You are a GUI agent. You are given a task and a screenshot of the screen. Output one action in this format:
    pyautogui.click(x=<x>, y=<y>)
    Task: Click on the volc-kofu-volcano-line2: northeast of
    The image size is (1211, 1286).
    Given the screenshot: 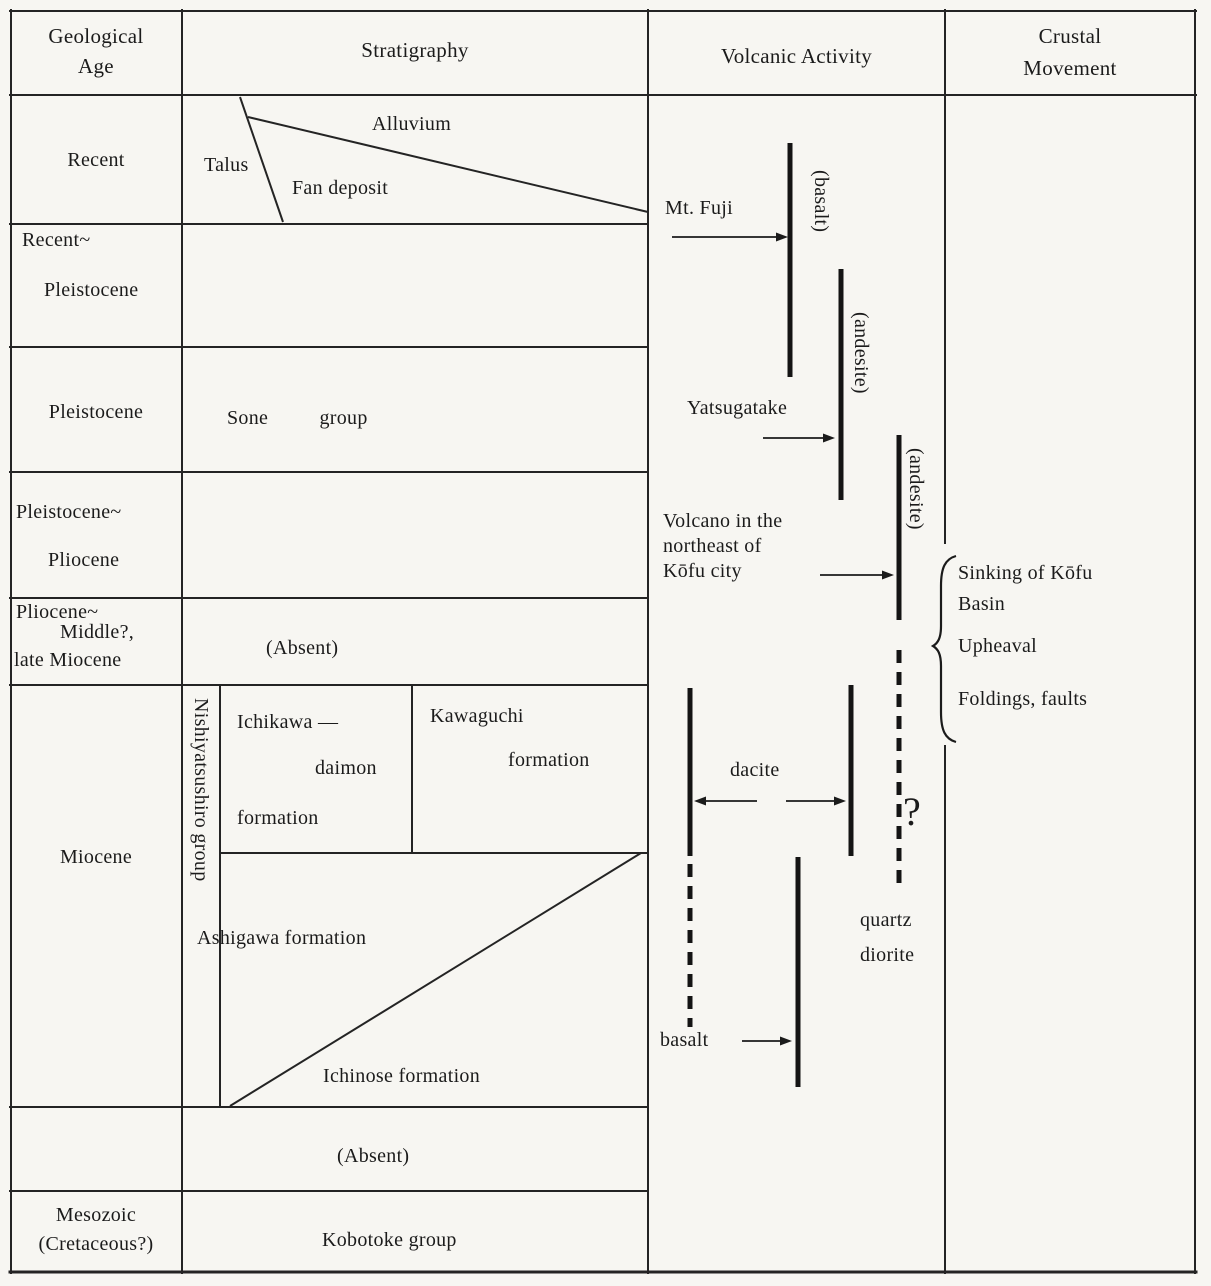 What is the action you would take?
    pyautogui.click(x=712, y=546)
    